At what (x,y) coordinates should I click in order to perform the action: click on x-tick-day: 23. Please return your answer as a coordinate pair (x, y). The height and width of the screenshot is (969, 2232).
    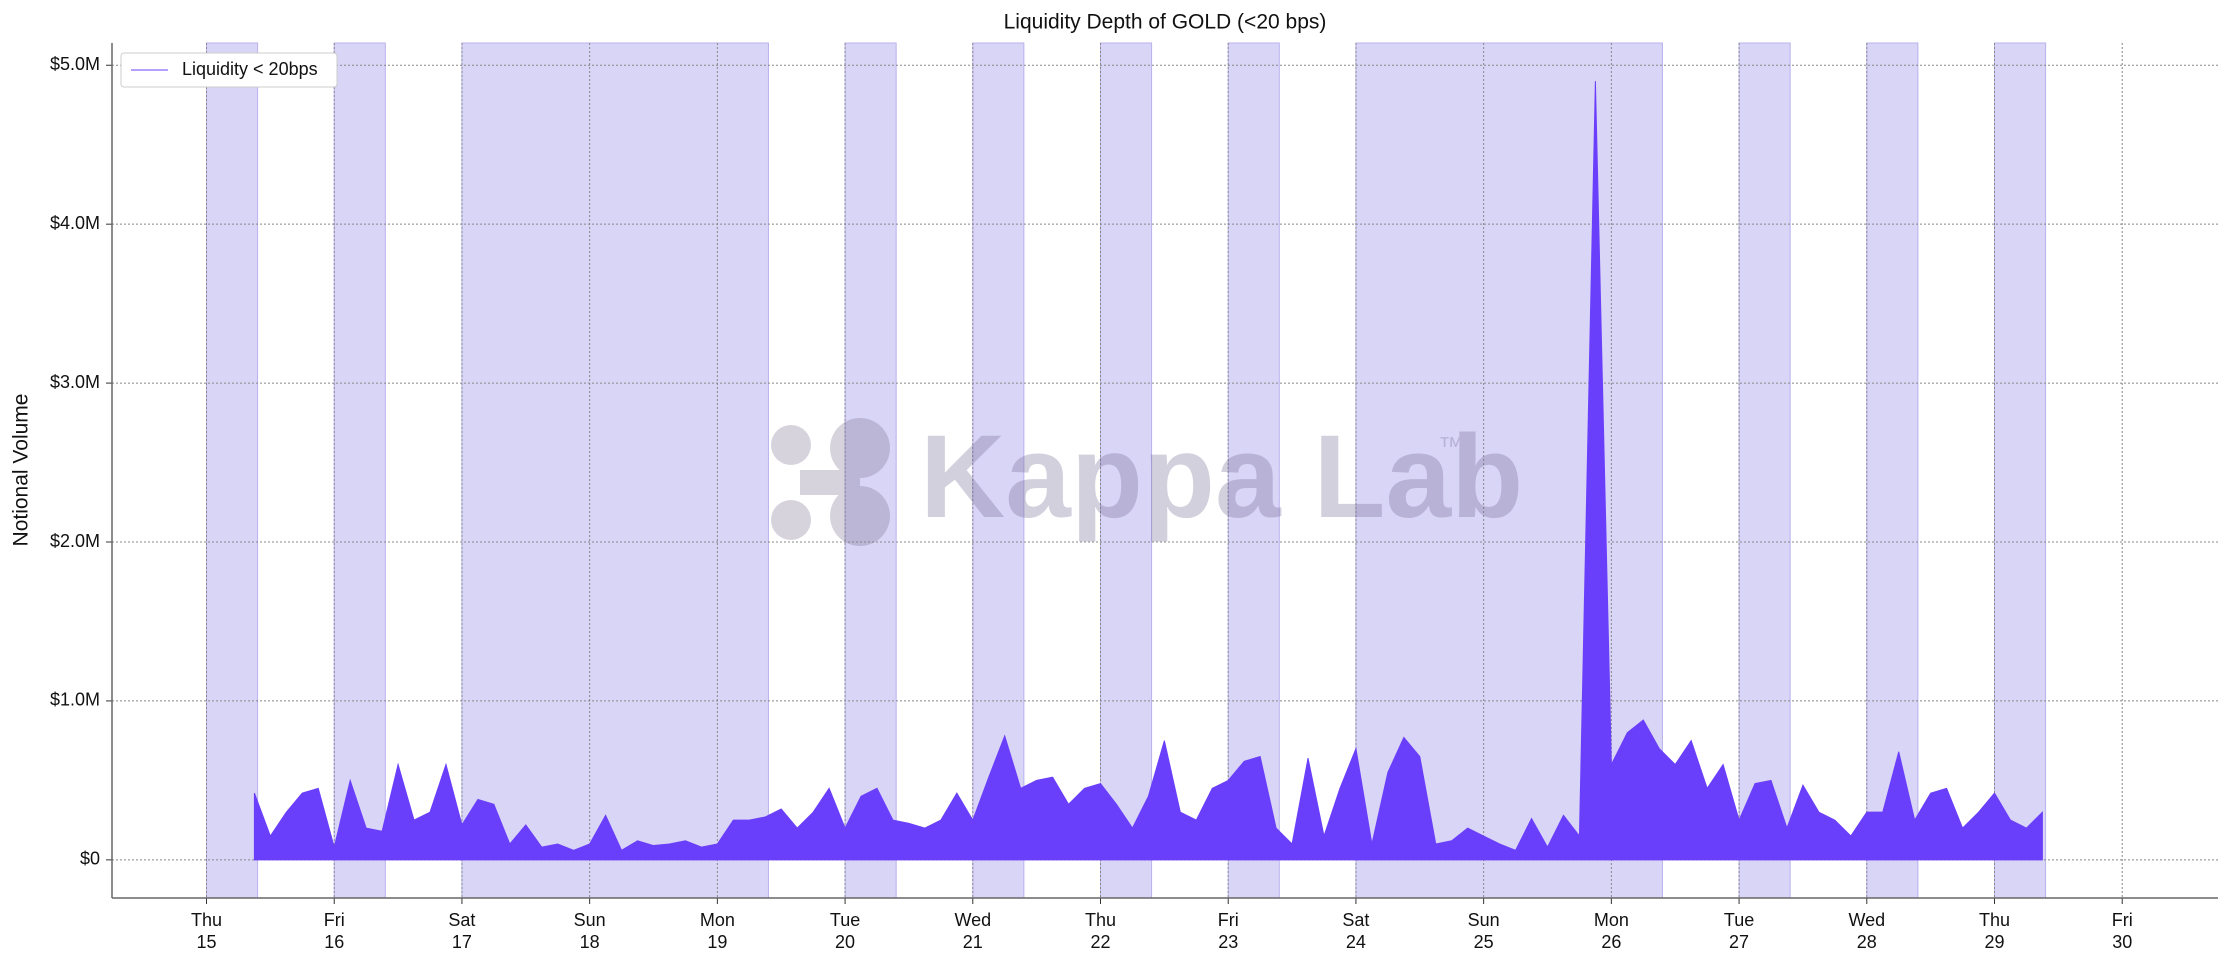
    Looking at the image, I should click on (1228, 942).